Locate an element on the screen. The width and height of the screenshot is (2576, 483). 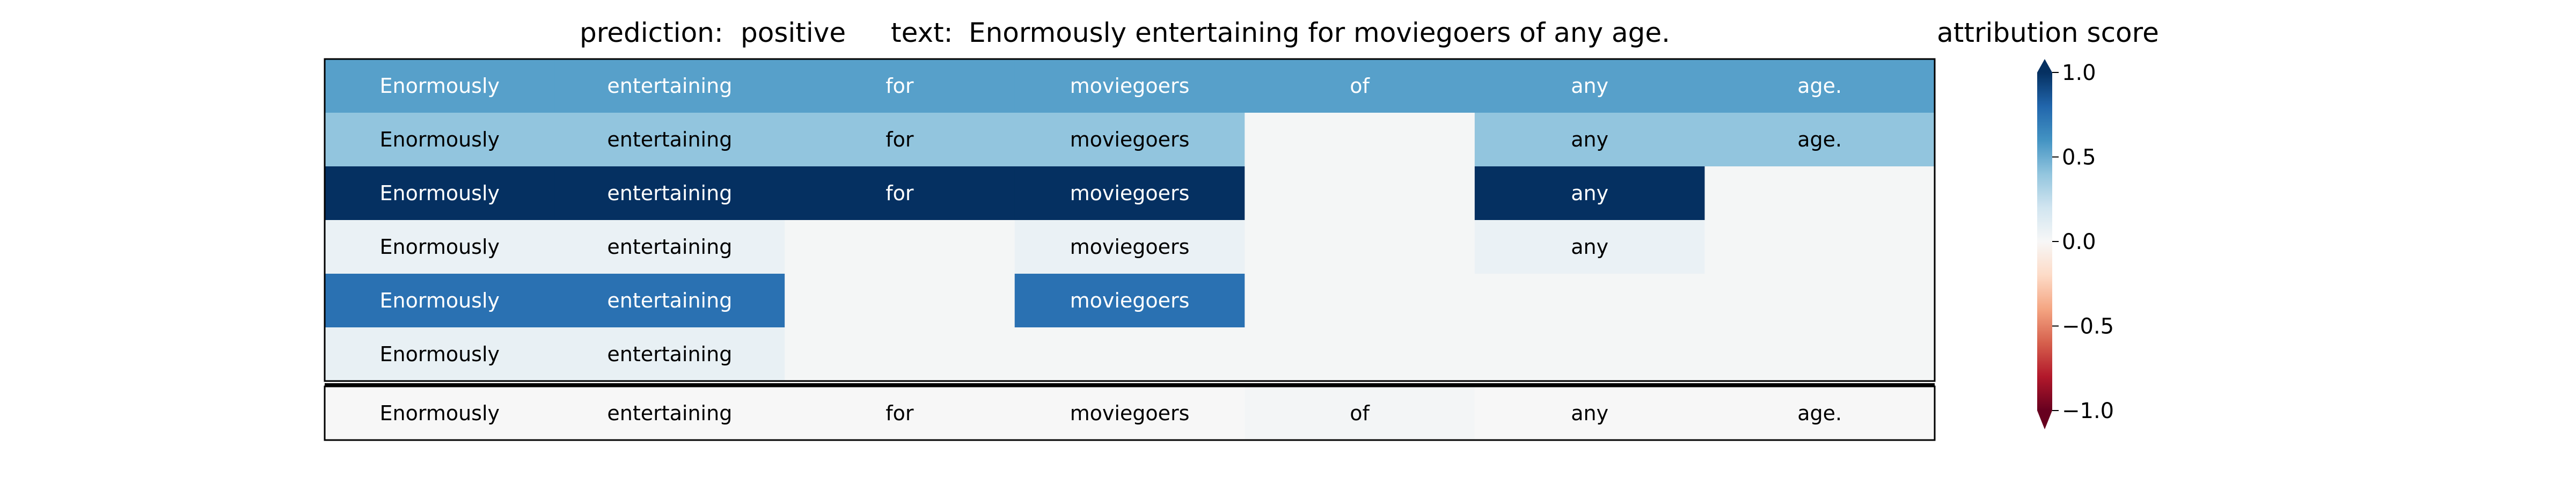
colorbar: attribution score 1.0 0.5 0.0 −0.5 −1.0 is located at coordinates (2048, 223).